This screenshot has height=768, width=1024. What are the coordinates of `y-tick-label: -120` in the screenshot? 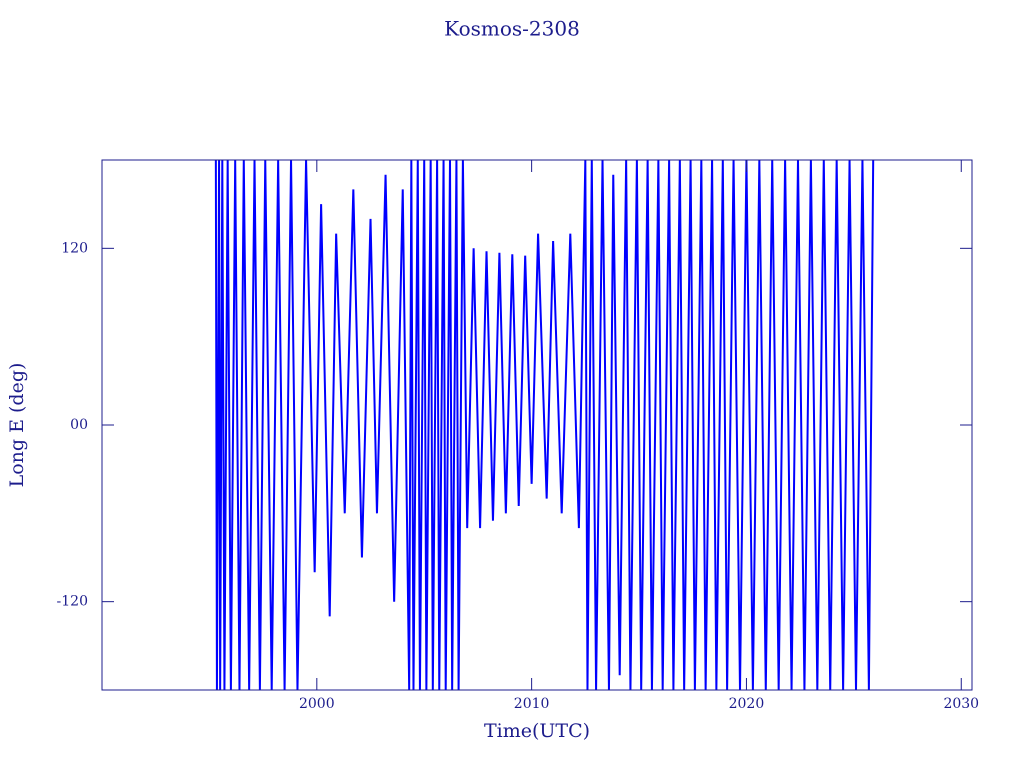 It's located at (72, 602).